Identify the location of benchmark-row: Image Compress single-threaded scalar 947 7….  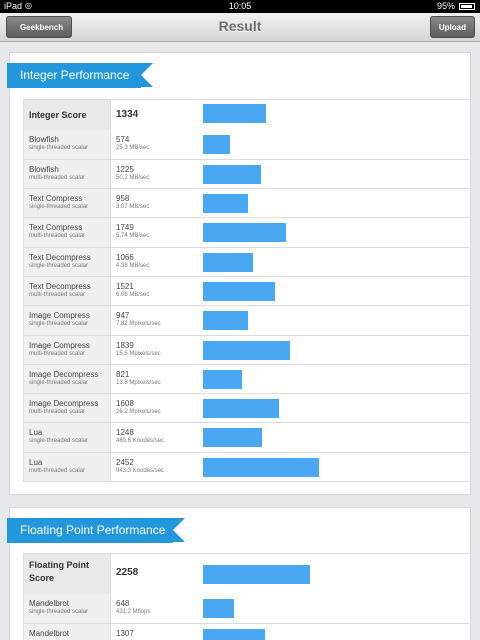
(247, 320).